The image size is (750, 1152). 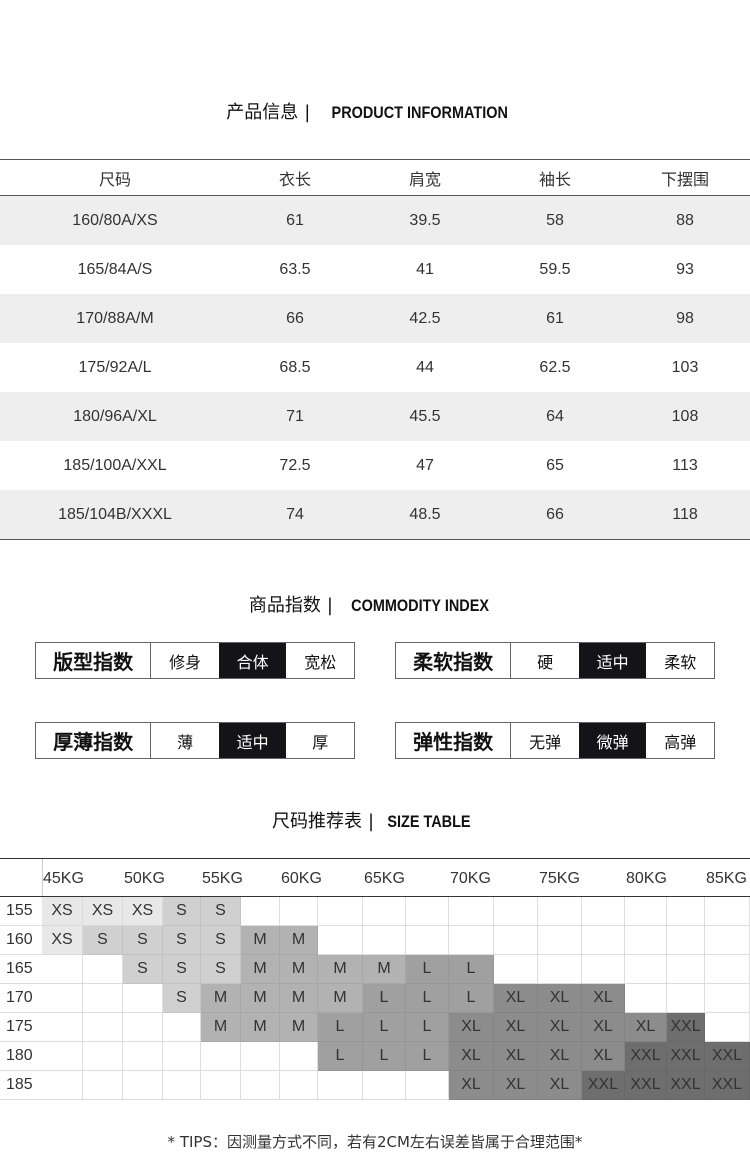 What do you see at coordinates (454, 660) in the screenshot?
I see `index-label: 柔软指数` at bounding box center [454, 660].